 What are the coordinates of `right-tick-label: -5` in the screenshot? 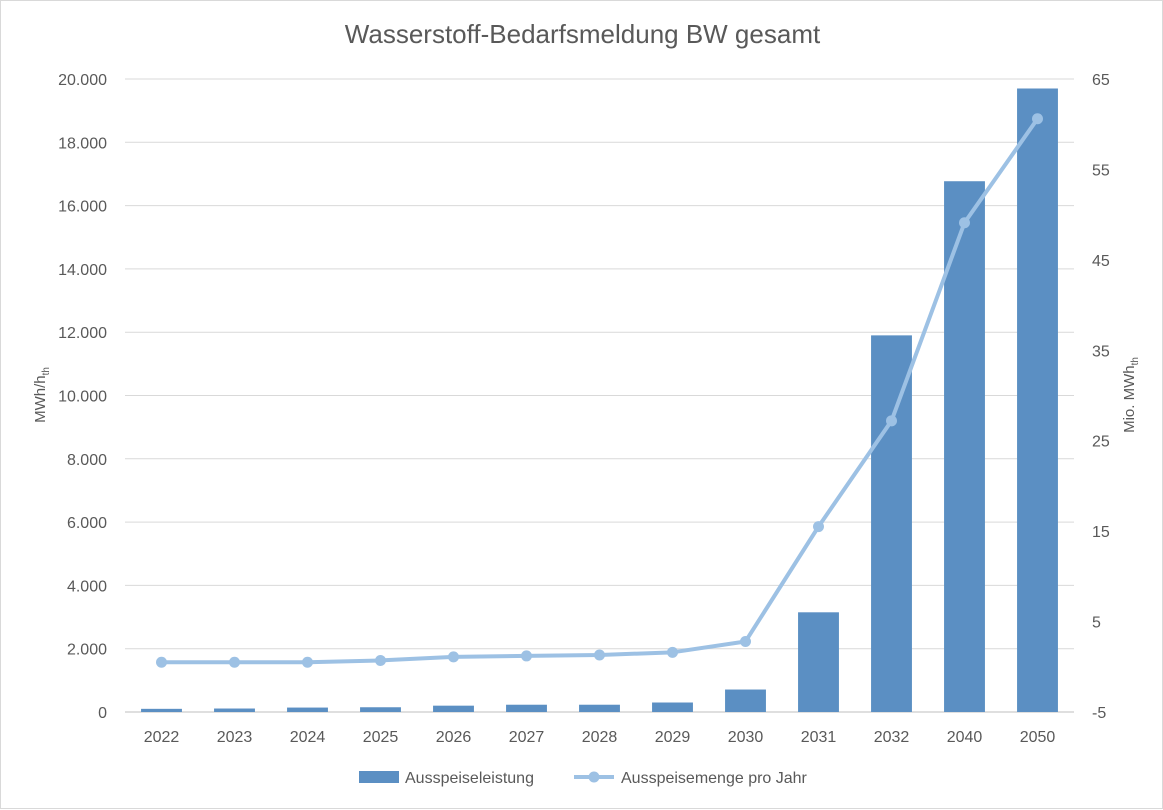 It's located at (1099, 713).